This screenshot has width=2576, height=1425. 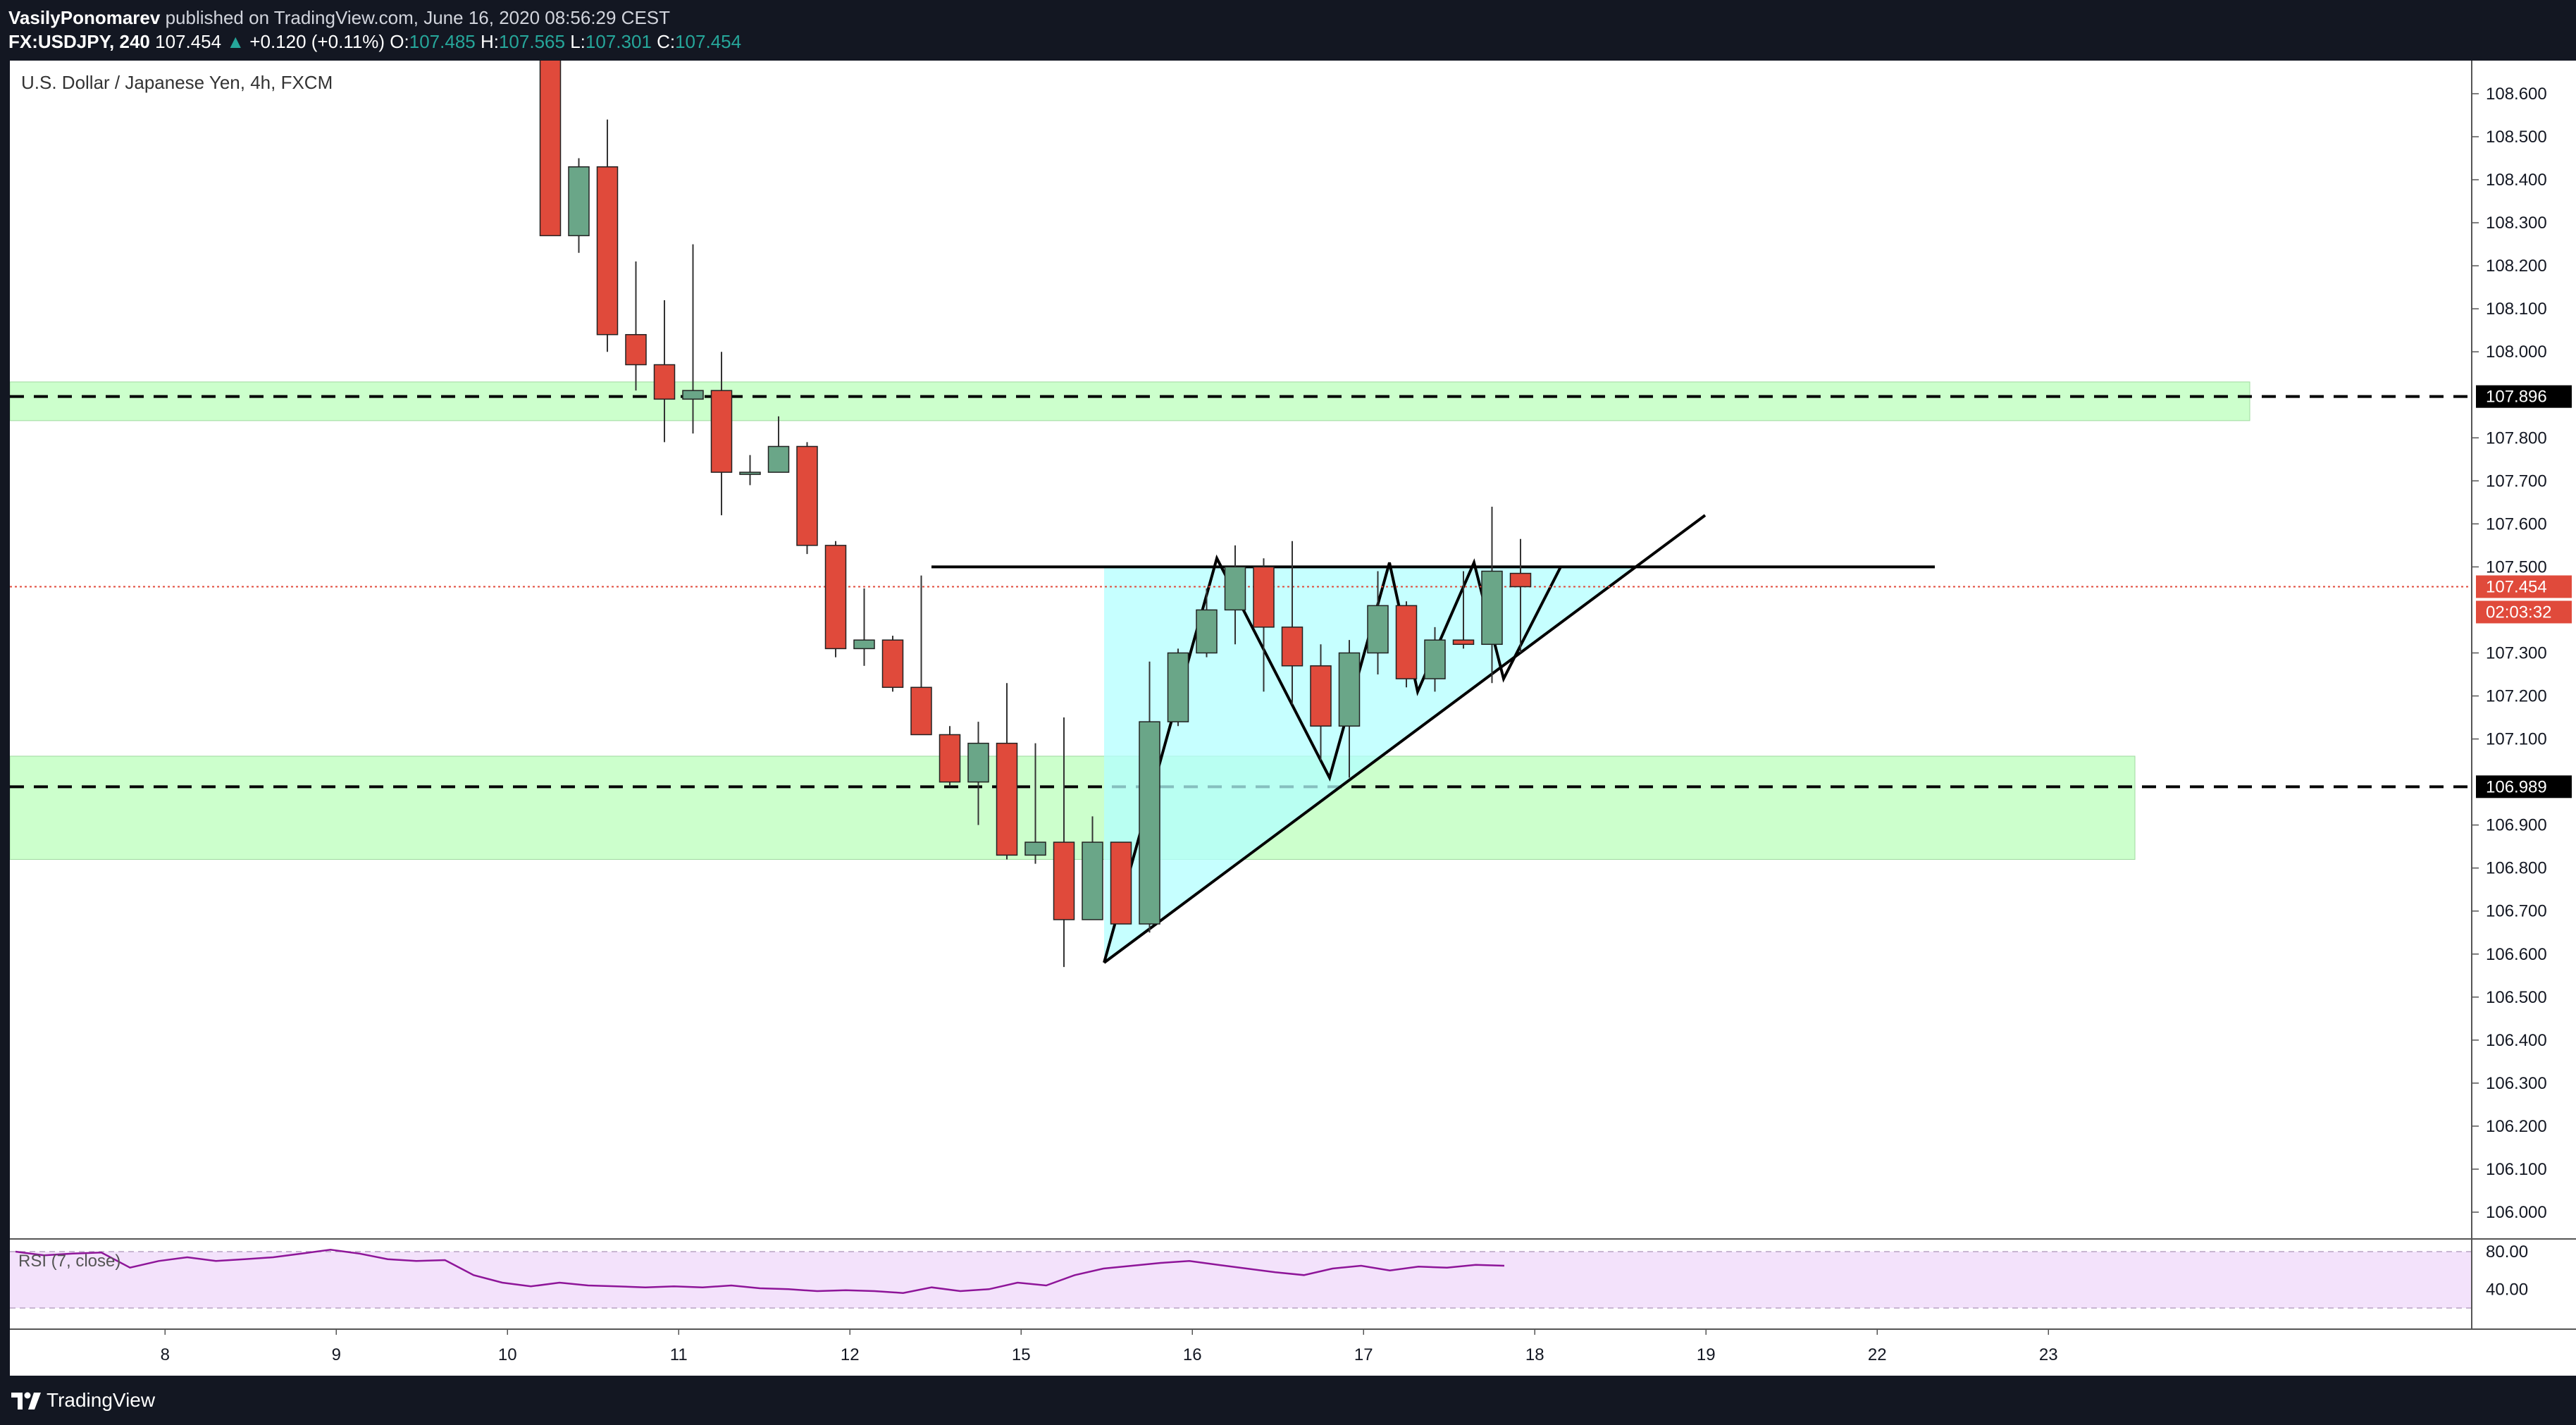 What do you see at coordinates (1535, 1354) in the screenshot?
I see `time-tick-label: 18` at bounding box center [1535, 1354].